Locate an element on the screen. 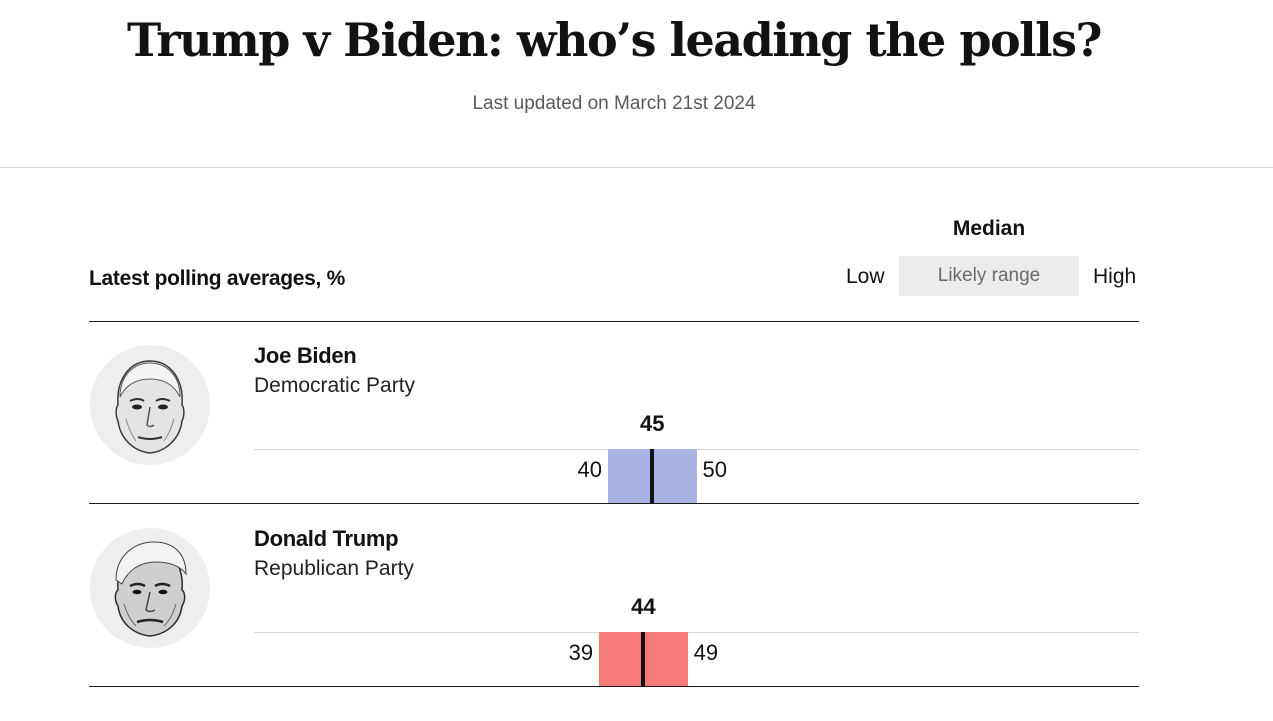 This screenshot has width=1273, height=721. low-label: 40 is located at coordinates (589, 469).